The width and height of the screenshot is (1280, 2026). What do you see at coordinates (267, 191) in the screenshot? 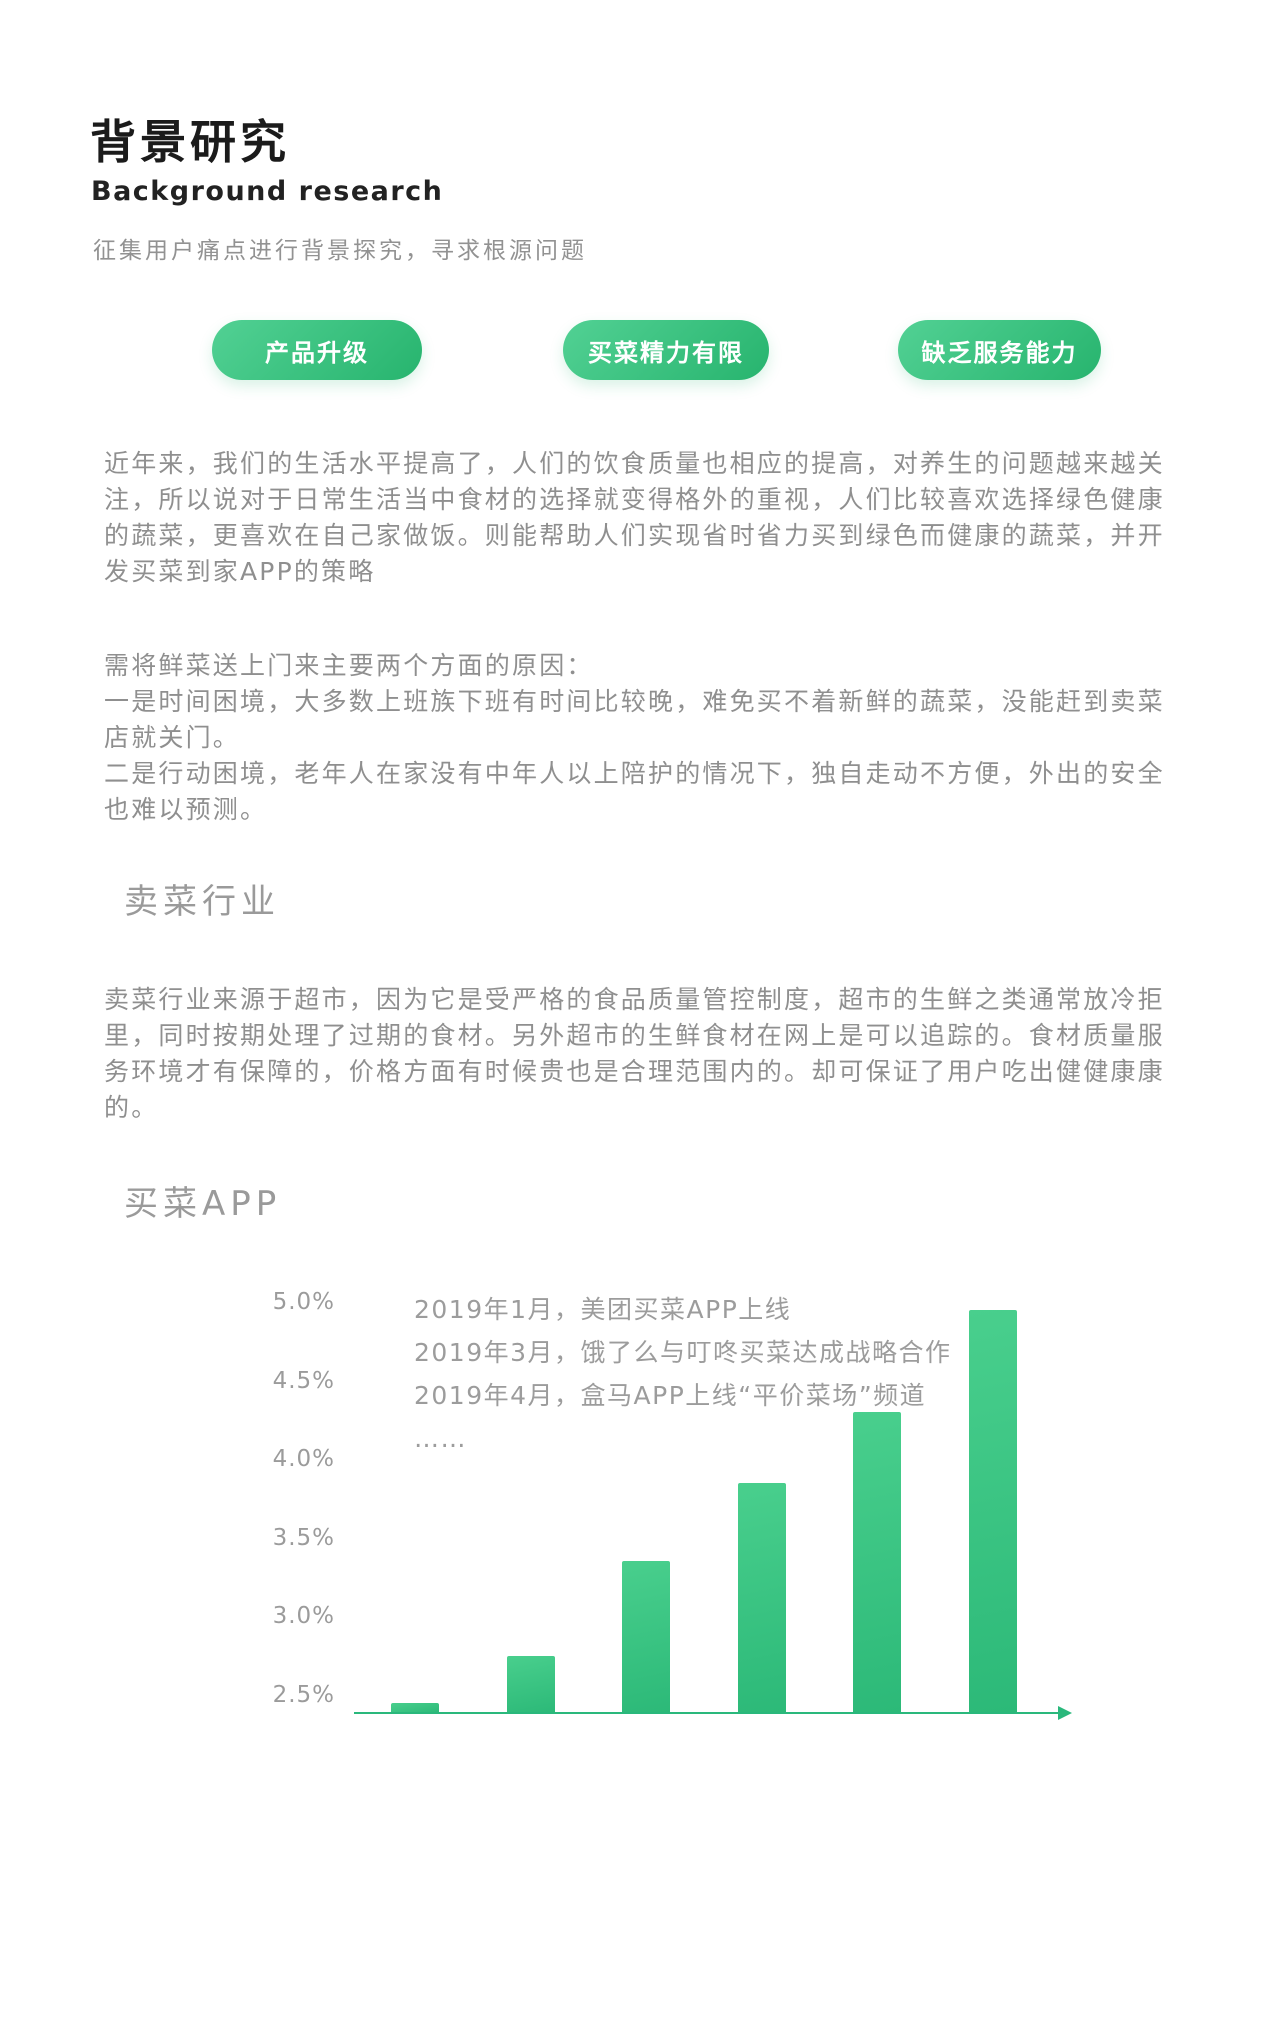
I see `page-subtitle: Background research` at bounding box center [267, 191].